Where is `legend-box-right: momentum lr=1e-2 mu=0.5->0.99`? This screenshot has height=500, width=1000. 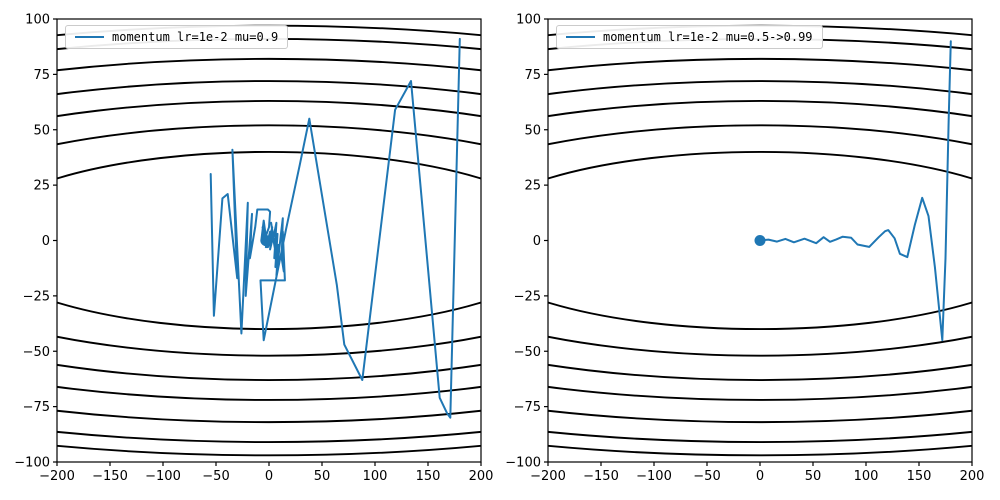 legend-box-right: momentum lr=1e-2 mu=0.5->0.99 is located at coordinates (689, 37).